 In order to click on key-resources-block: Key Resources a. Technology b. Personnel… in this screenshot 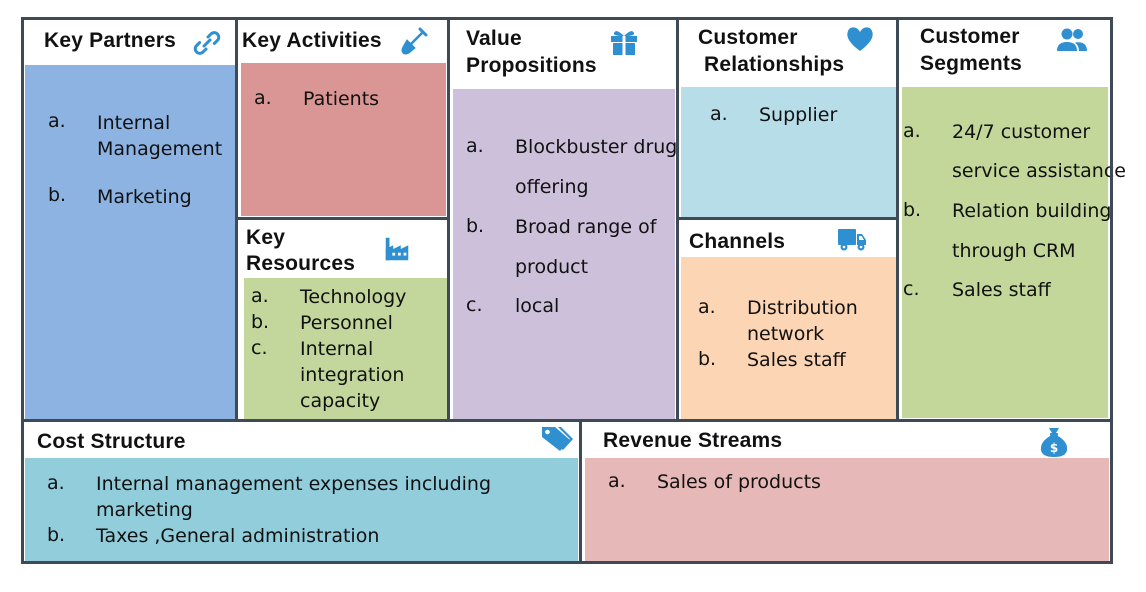, I will do `click(343, 320)`.